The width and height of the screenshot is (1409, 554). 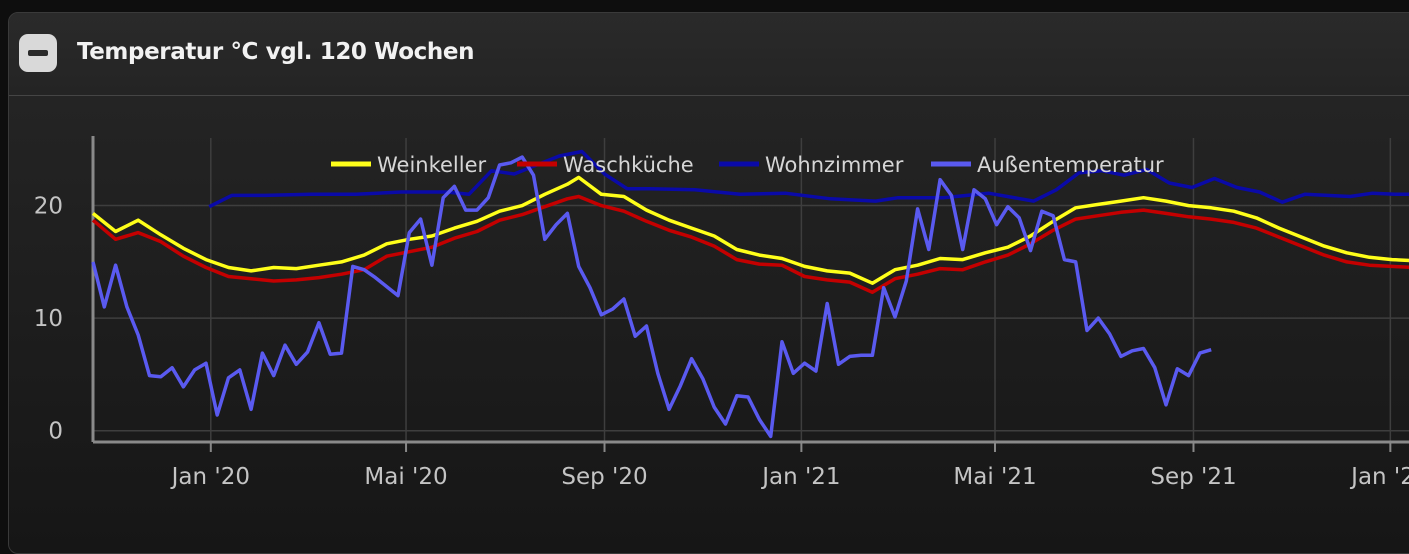 What do you see at coordinates (800, 477) in the screenshot?
I see `x-tick-label: Jan '21` at bounding box center [800, 477].